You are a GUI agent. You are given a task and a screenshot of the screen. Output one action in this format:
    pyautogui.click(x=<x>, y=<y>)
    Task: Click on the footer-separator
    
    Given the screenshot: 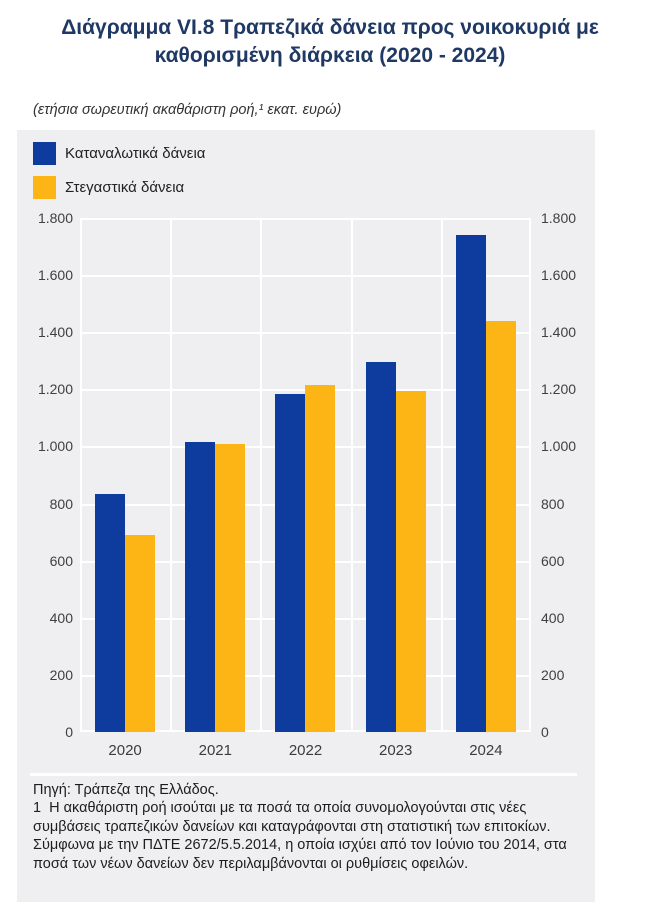 What is the action you would take?
    pyautogui.click(x=303, y=774)
    